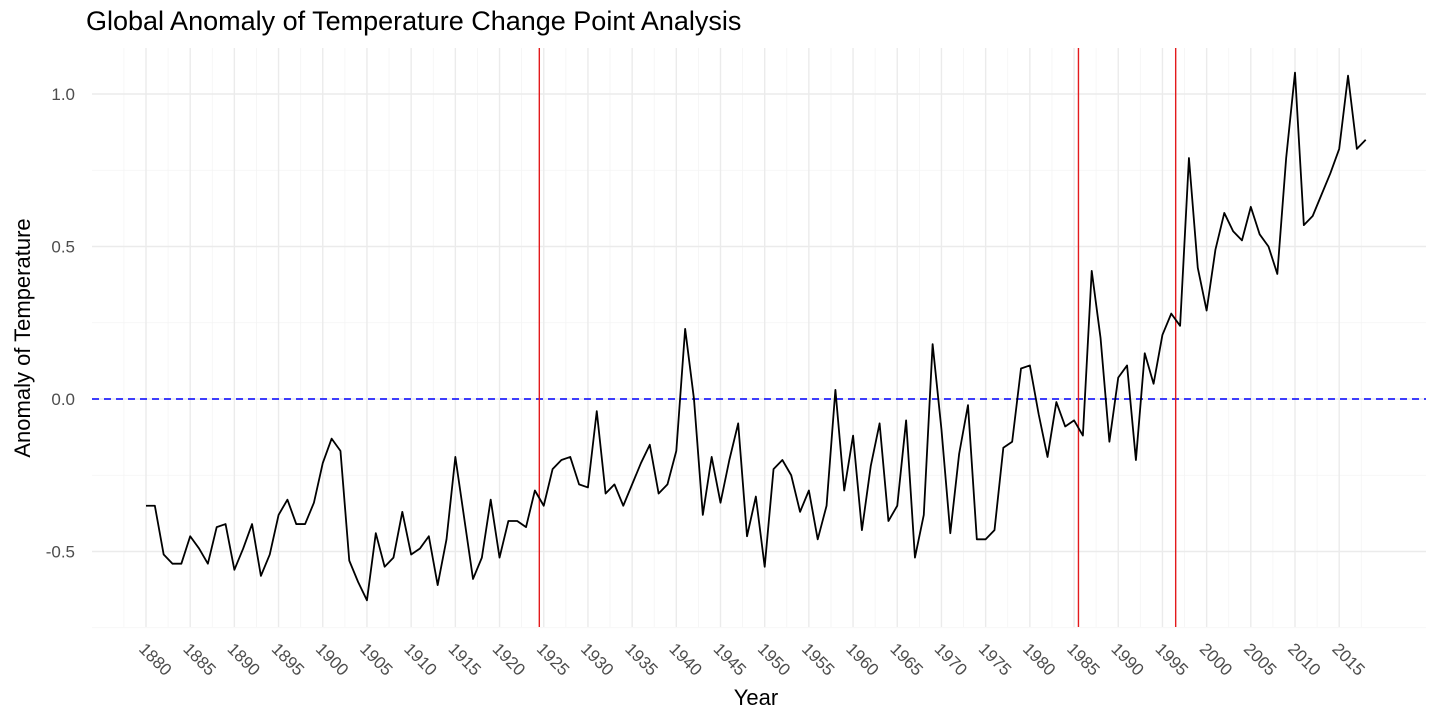 The image size is (1440, 720). I want to click on x-tick-label: 1965, so click(906, 659).